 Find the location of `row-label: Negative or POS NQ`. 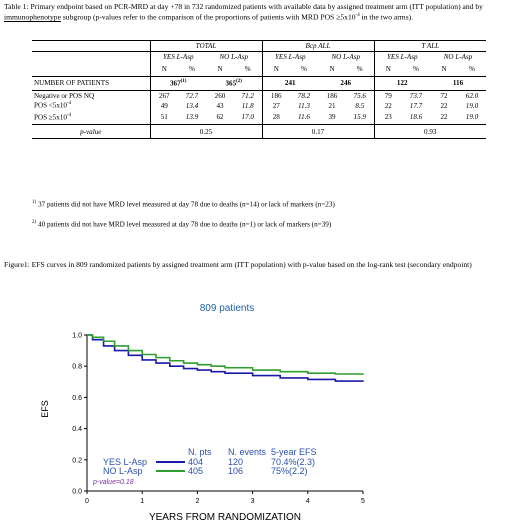

row-label: Negative or POS NQ is located at coordinates (64, 95).